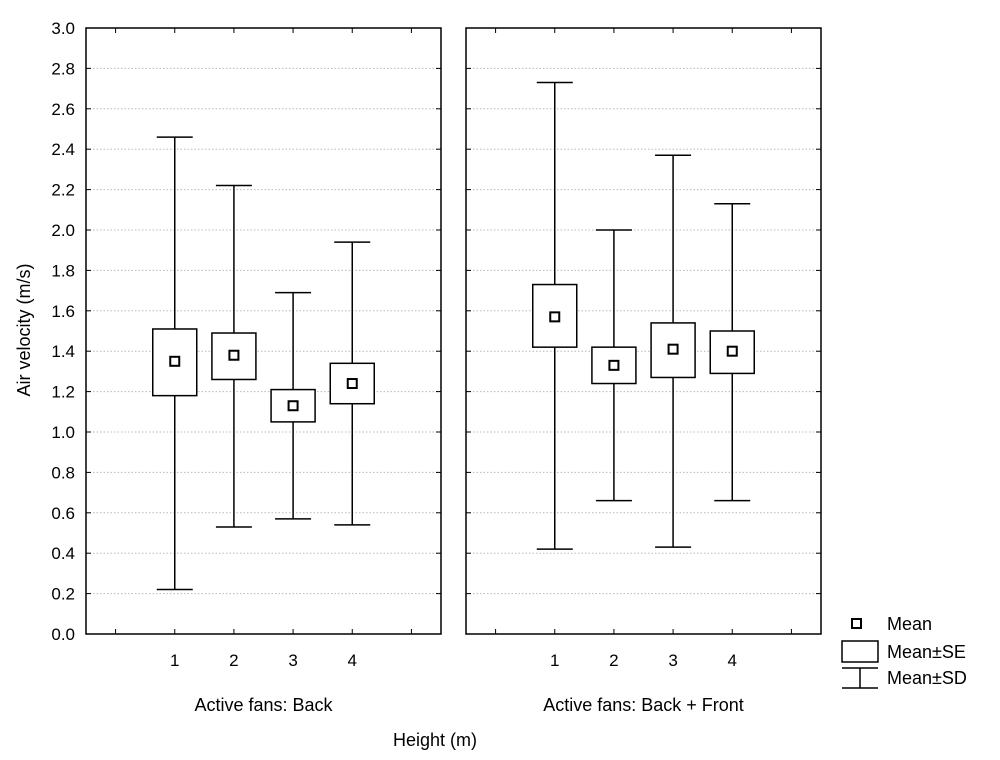  Describe the element at coordinates (435, 740) in the screenshot. I see `x-axis-title: Height (m)` at that location.